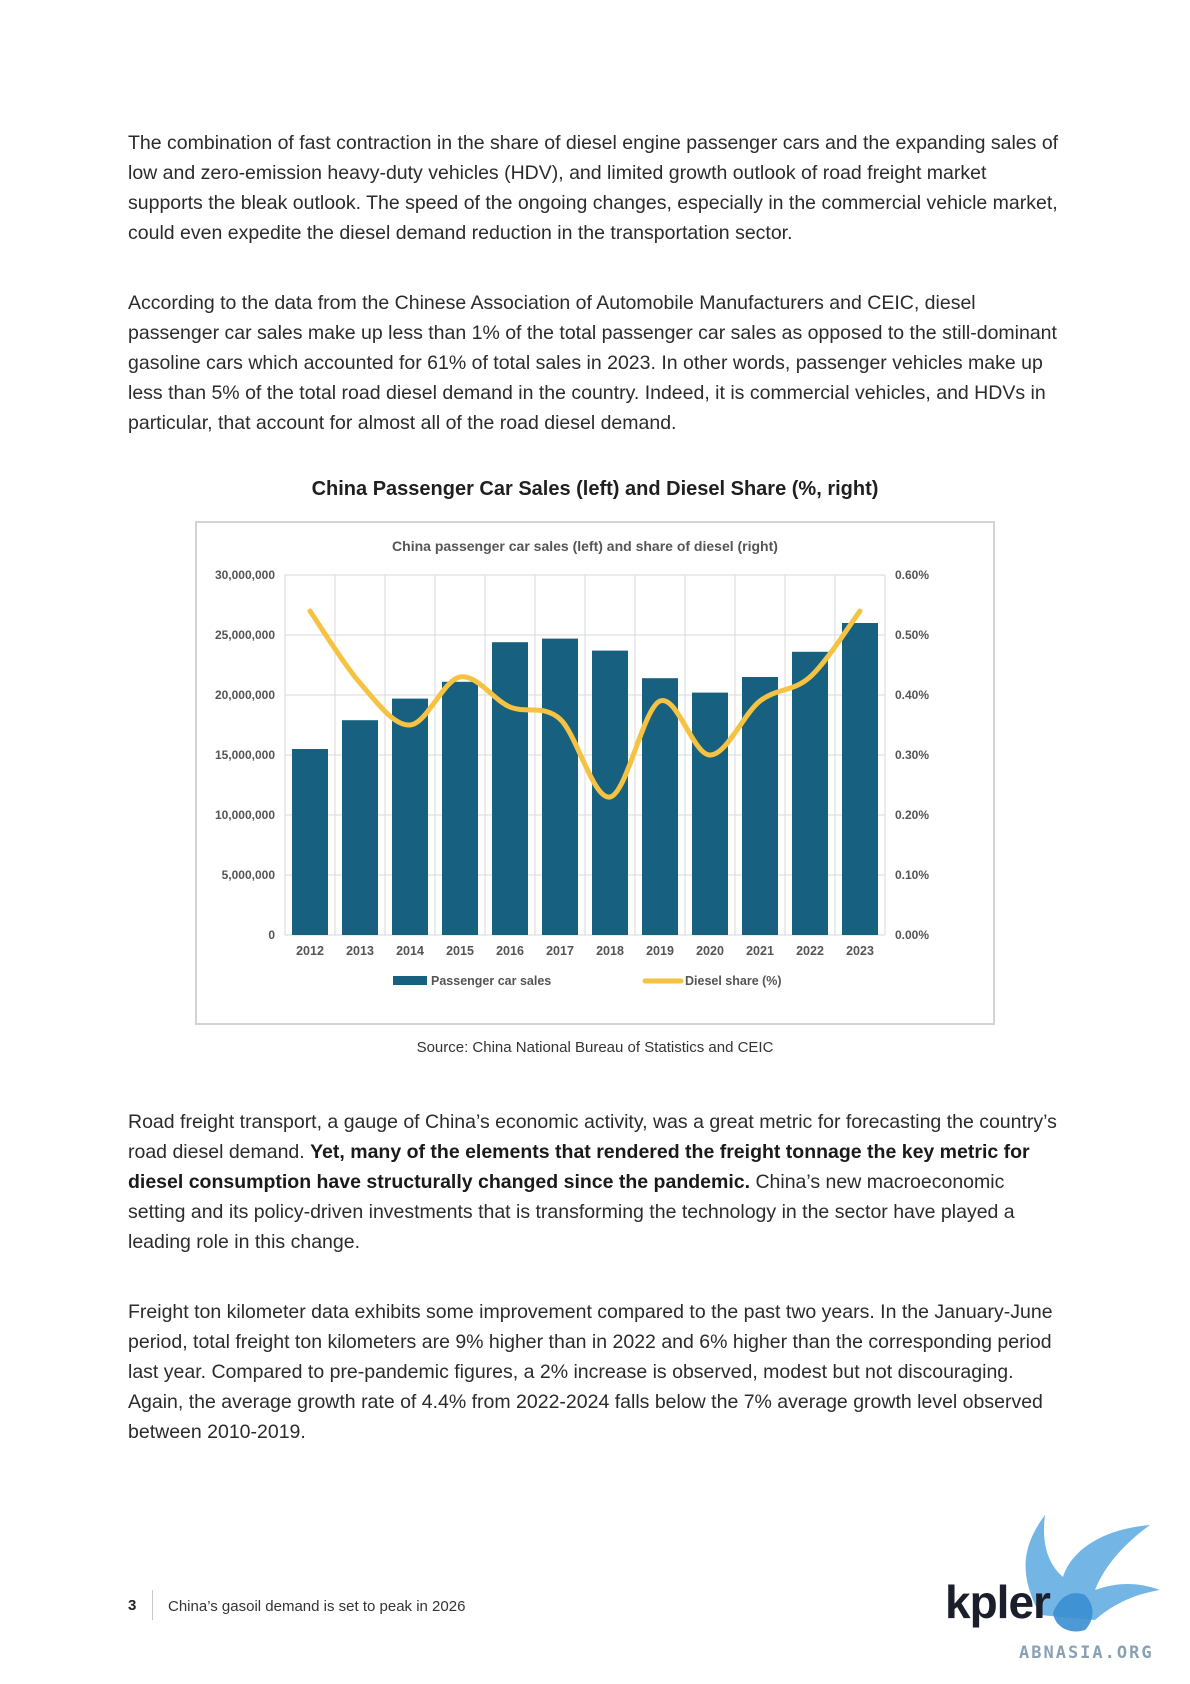 The height and width of the screenshot is (1684, 1190). What do you see at coordinates (733, 981) in the screenshot?
I see `legend-label-line: Diesel share (%)` at bounding box center [733, 981].